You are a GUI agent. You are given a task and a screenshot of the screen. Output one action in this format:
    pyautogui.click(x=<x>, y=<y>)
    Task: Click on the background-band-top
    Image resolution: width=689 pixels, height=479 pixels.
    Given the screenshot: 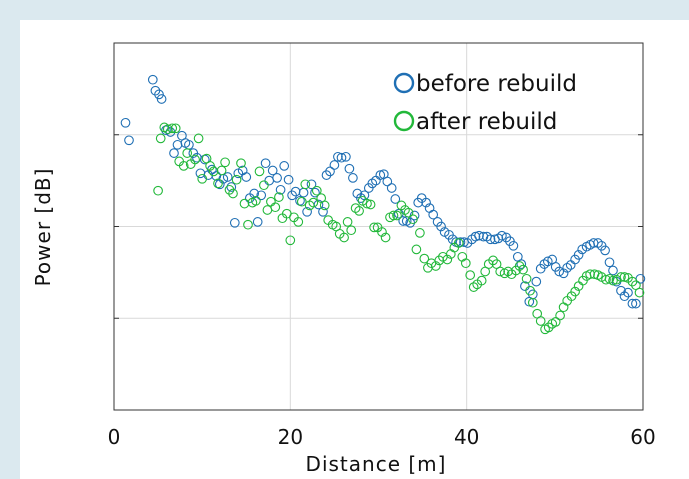 What is the action you would take?
    pyautogui.click(x=344, y=10)
    